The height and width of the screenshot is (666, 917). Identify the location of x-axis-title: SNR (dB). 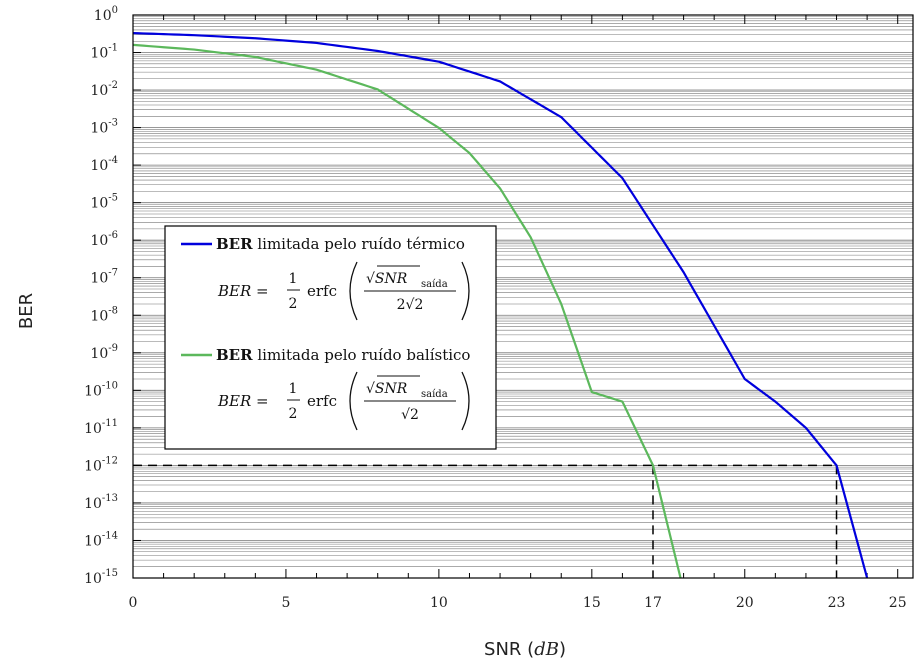
(525, 649).